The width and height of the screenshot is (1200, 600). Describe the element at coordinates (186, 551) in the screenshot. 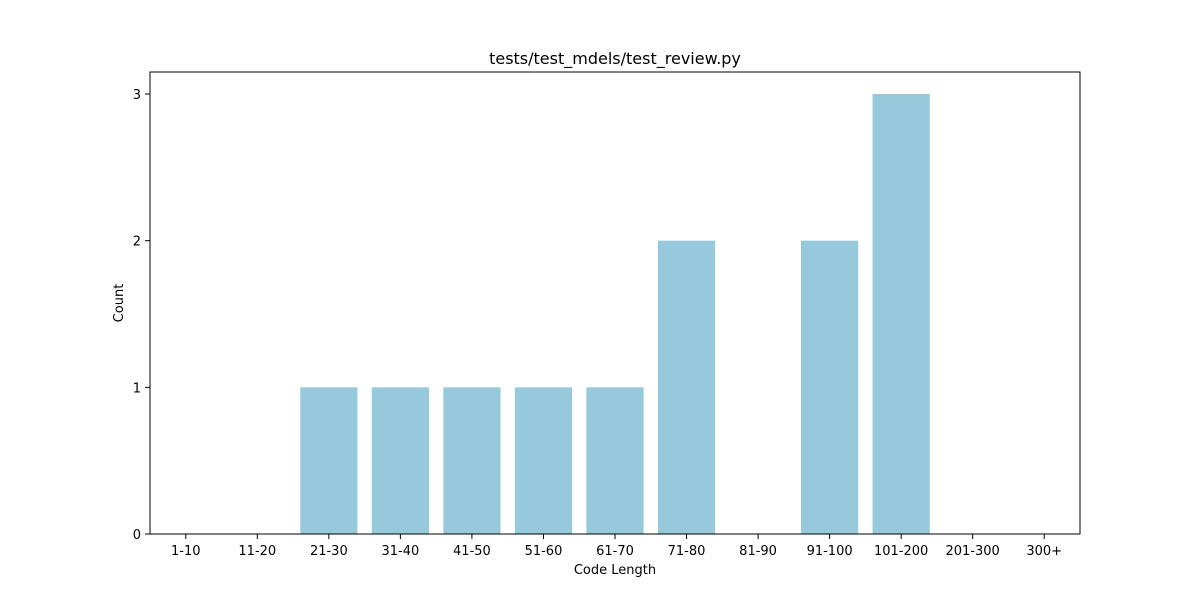

I see `x-tick-label: 1-10` at that location.